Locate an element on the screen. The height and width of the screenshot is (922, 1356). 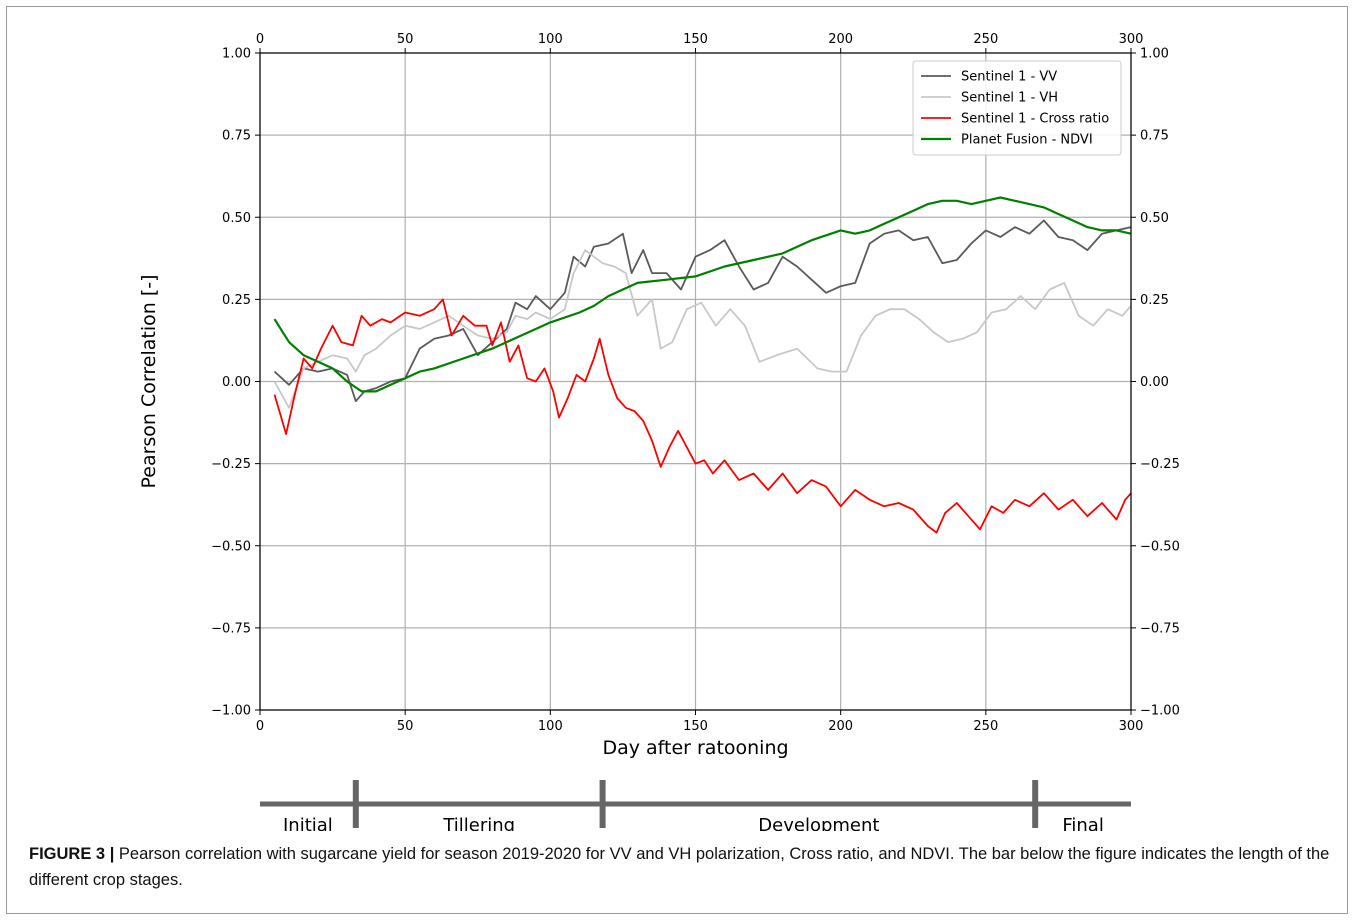
legend-entry-1: Sentinel 1 - VV is located at coordinates (1009, 77).